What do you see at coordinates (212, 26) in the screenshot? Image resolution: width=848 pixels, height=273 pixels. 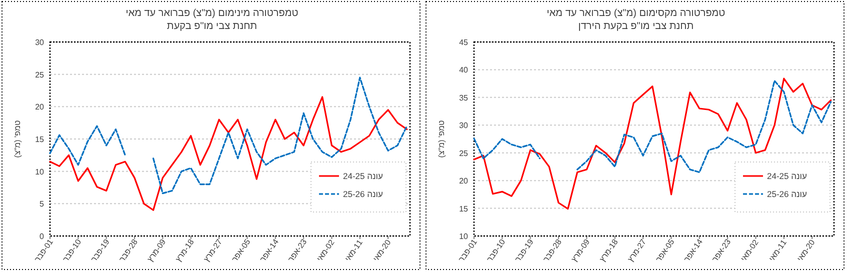 I see `chart-subtitle: תחנת צבי מו"פ בקעת` at bounding box center [212, 26].